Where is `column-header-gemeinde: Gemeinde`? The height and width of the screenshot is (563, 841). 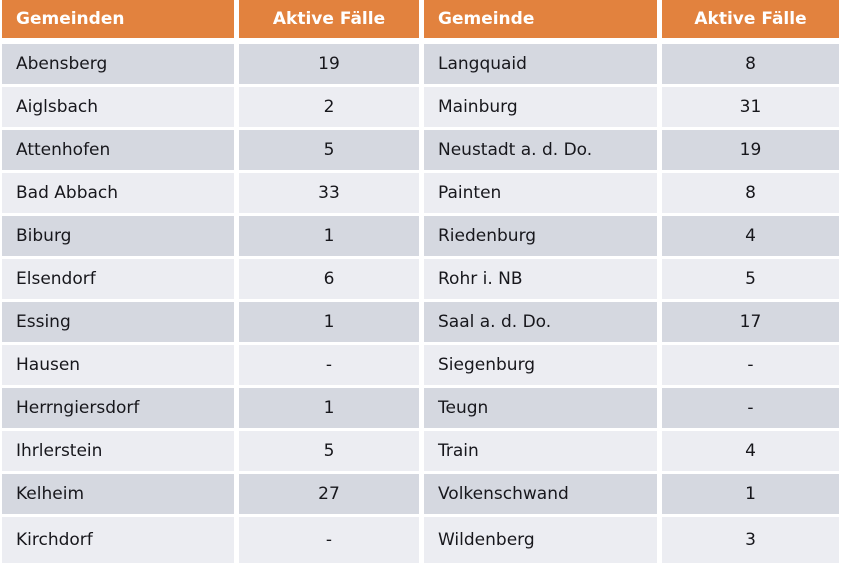 column-header-gemeinde: Gemeinde is located at coordinates (540, 19).